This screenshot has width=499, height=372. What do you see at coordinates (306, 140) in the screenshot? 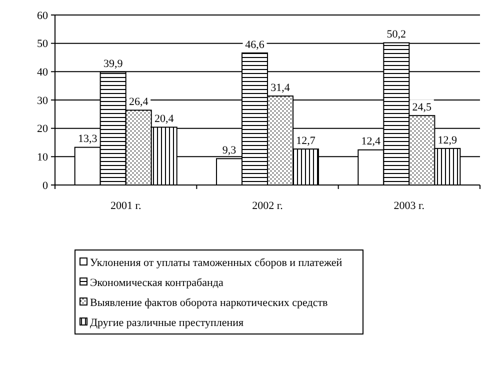
I see `text: 12,7` at bounding box center [306, 140].